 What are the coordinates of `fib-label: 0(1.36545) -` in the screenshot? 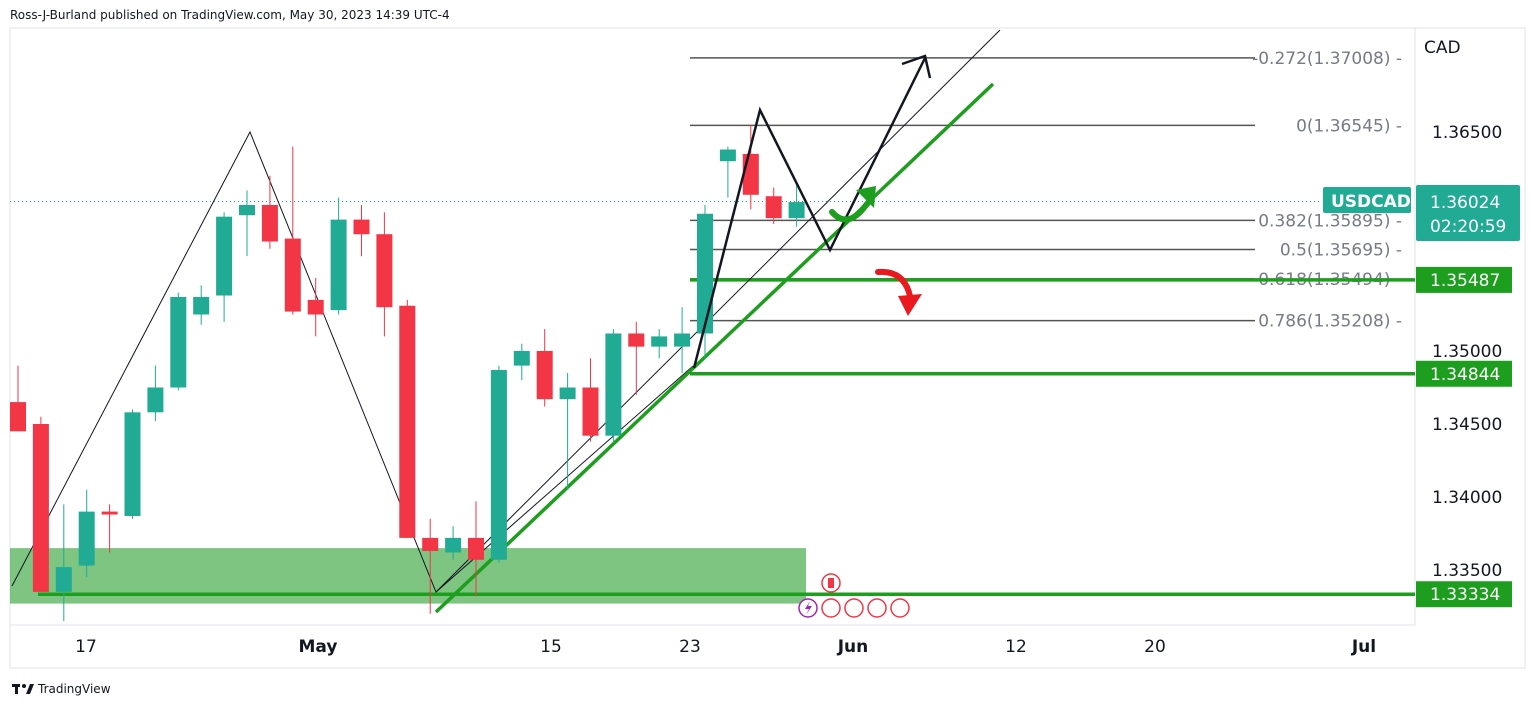 It's located at (1349, 126).